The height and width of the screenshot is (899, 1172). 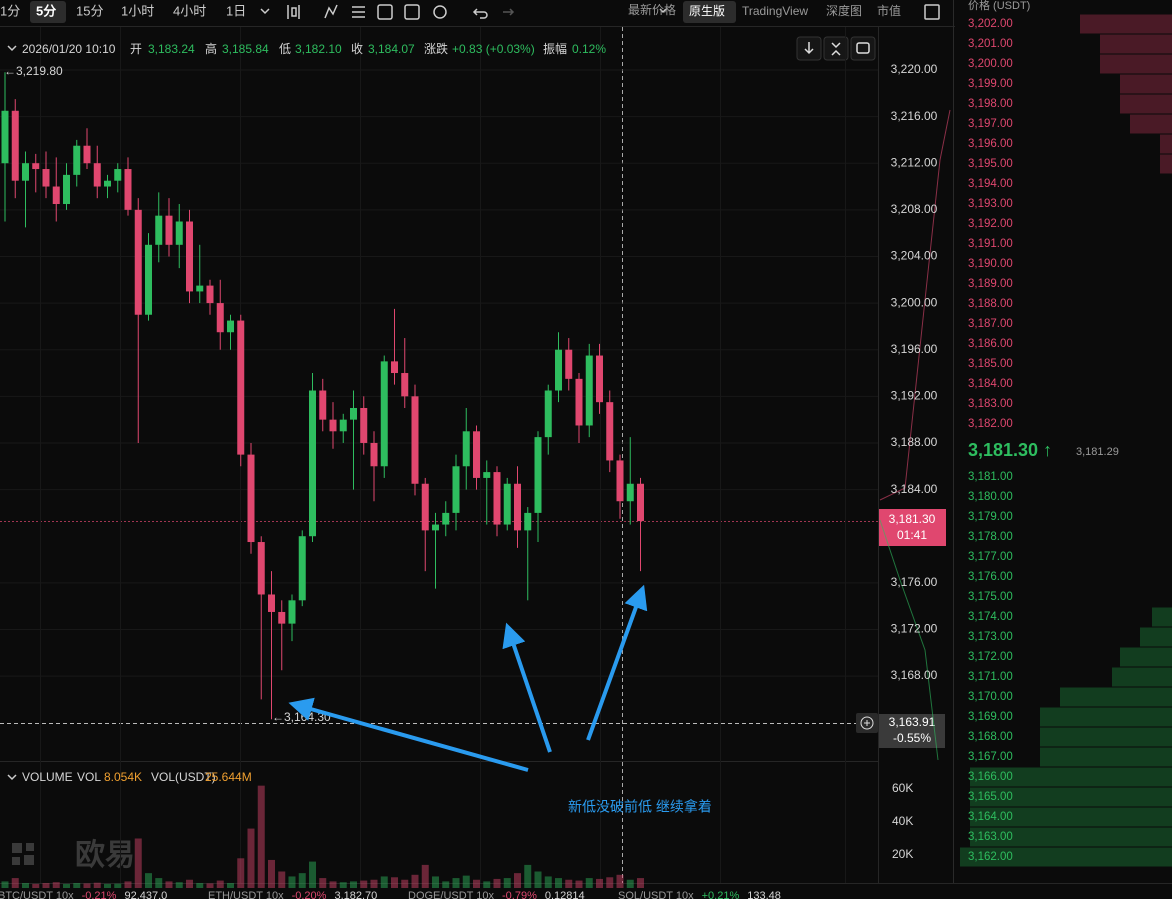 What do you see at coordinates (990, 777) in the screenshot?
I see `bid-price: 3,166.00` at bounding box center [990, 777].